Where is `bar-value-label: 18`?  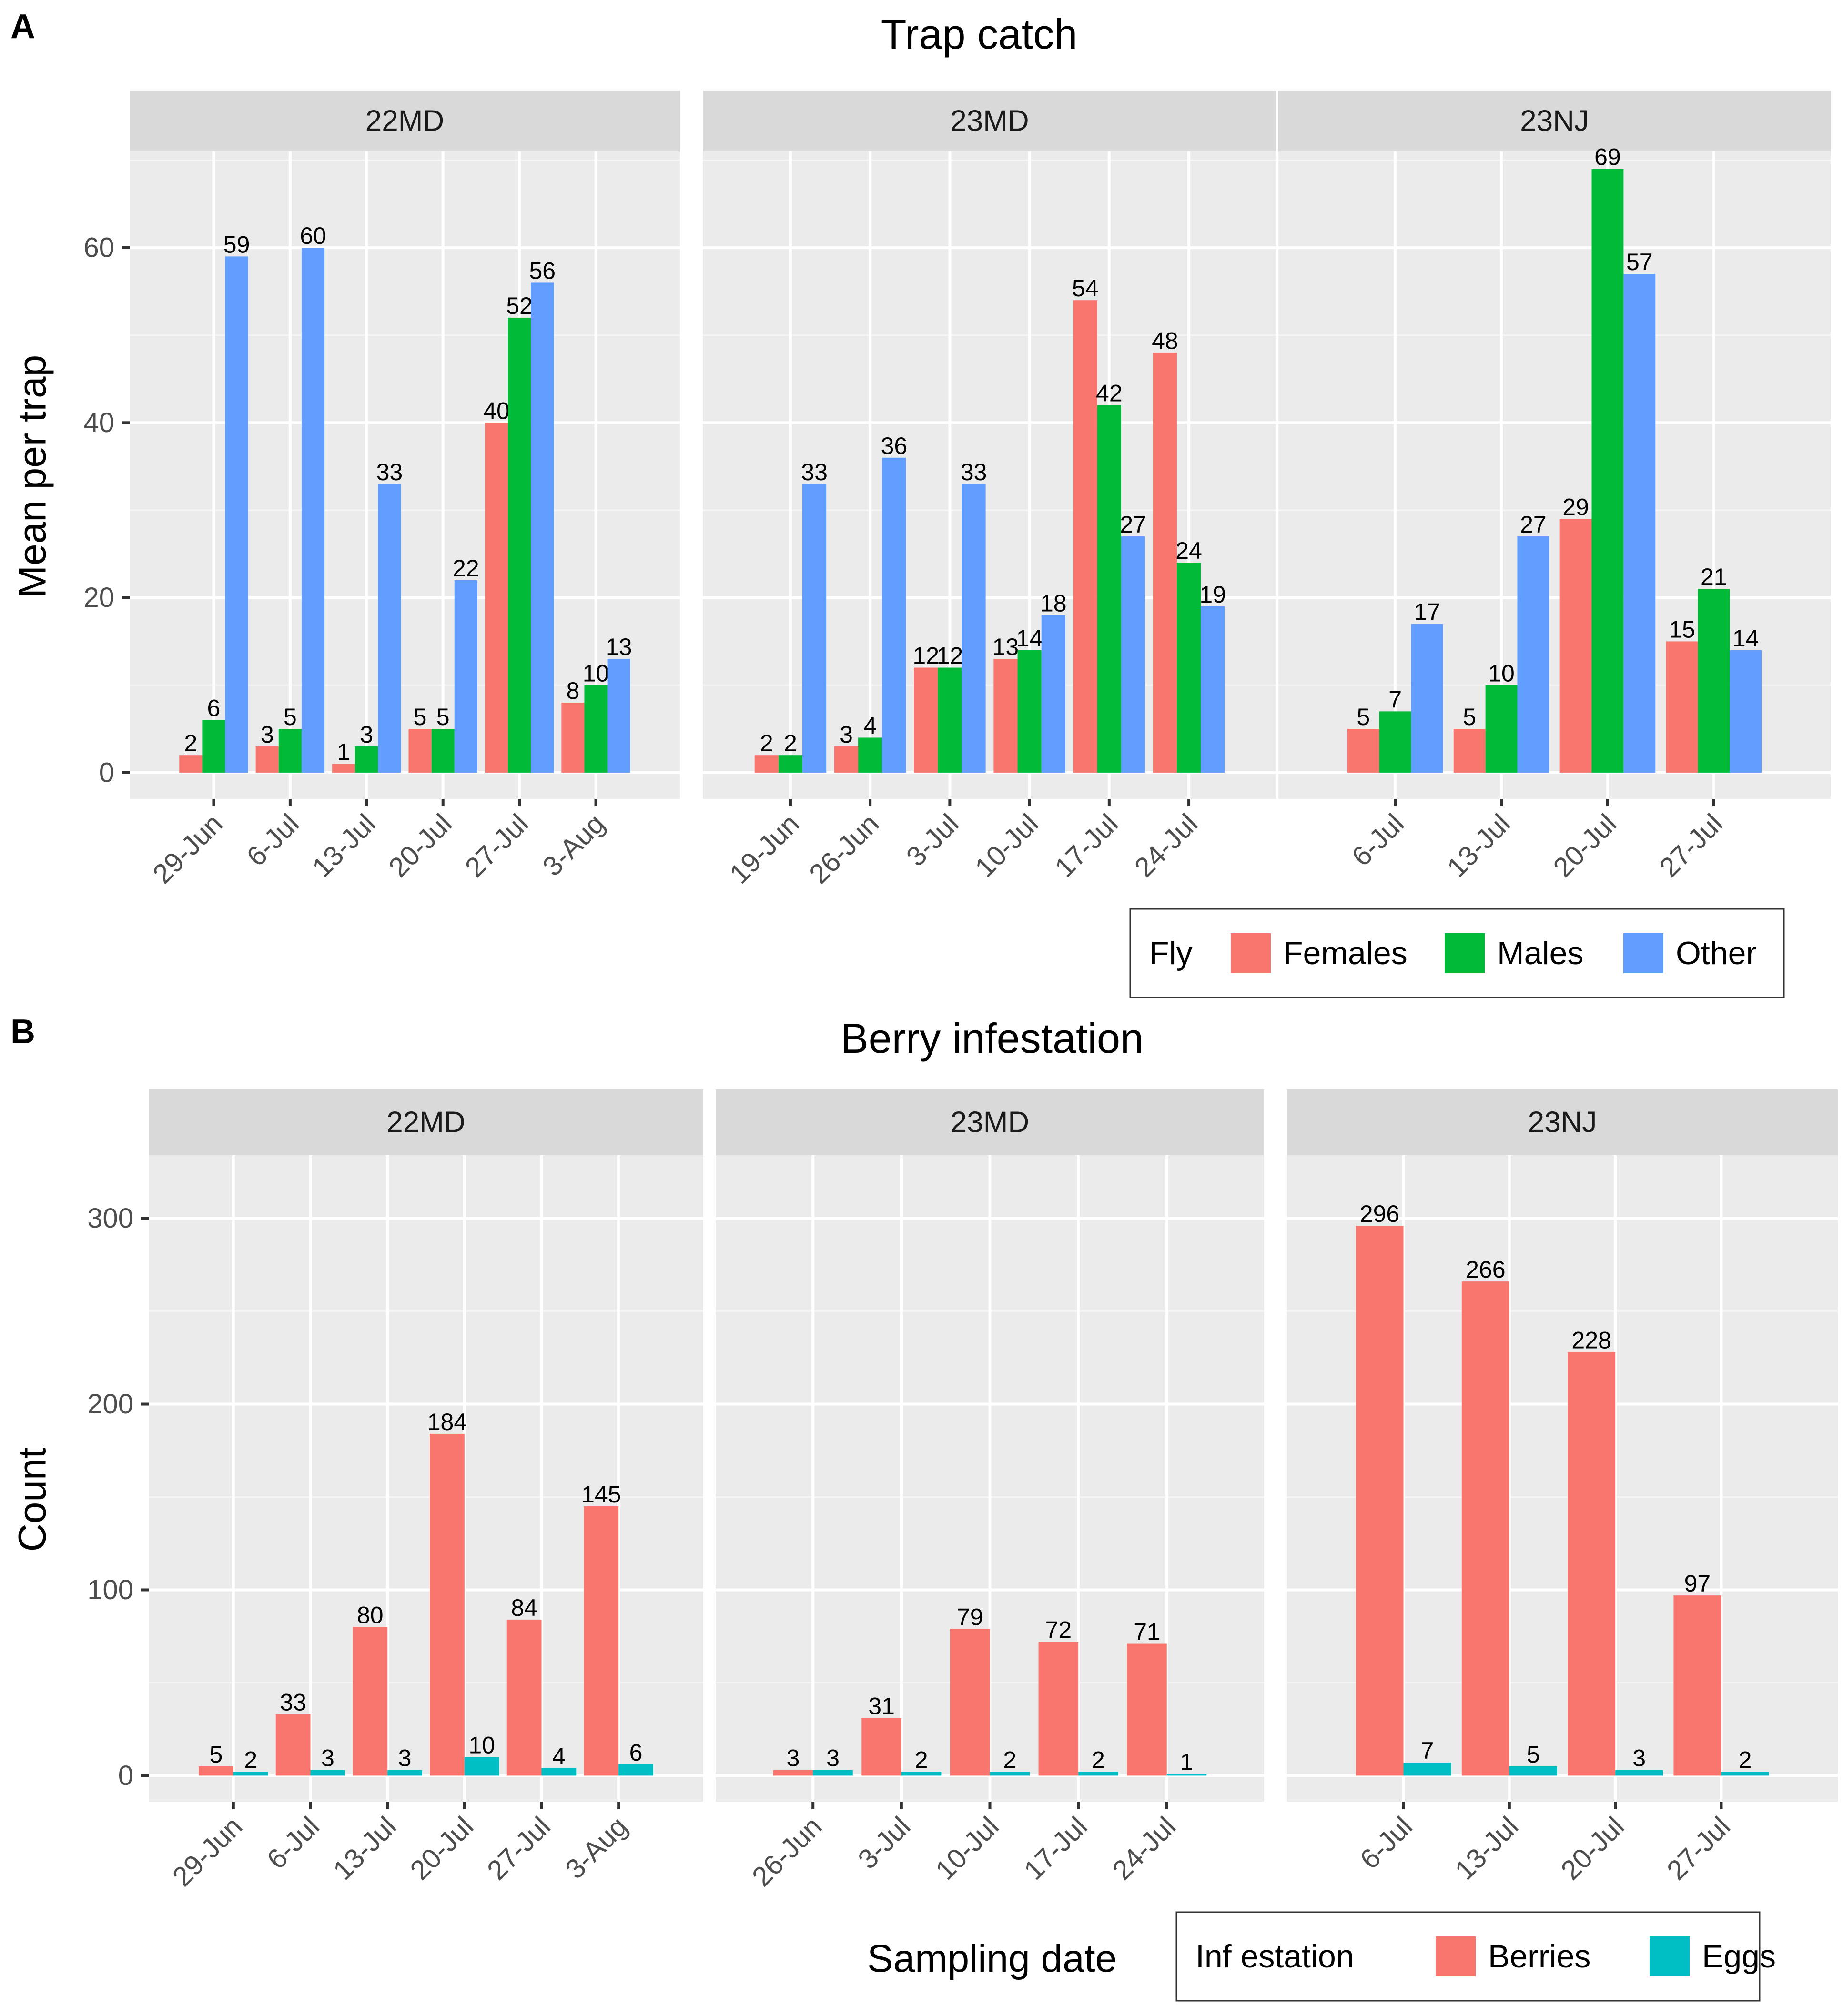 bar-value-label: 18 is located at coordinates (1053, 603).